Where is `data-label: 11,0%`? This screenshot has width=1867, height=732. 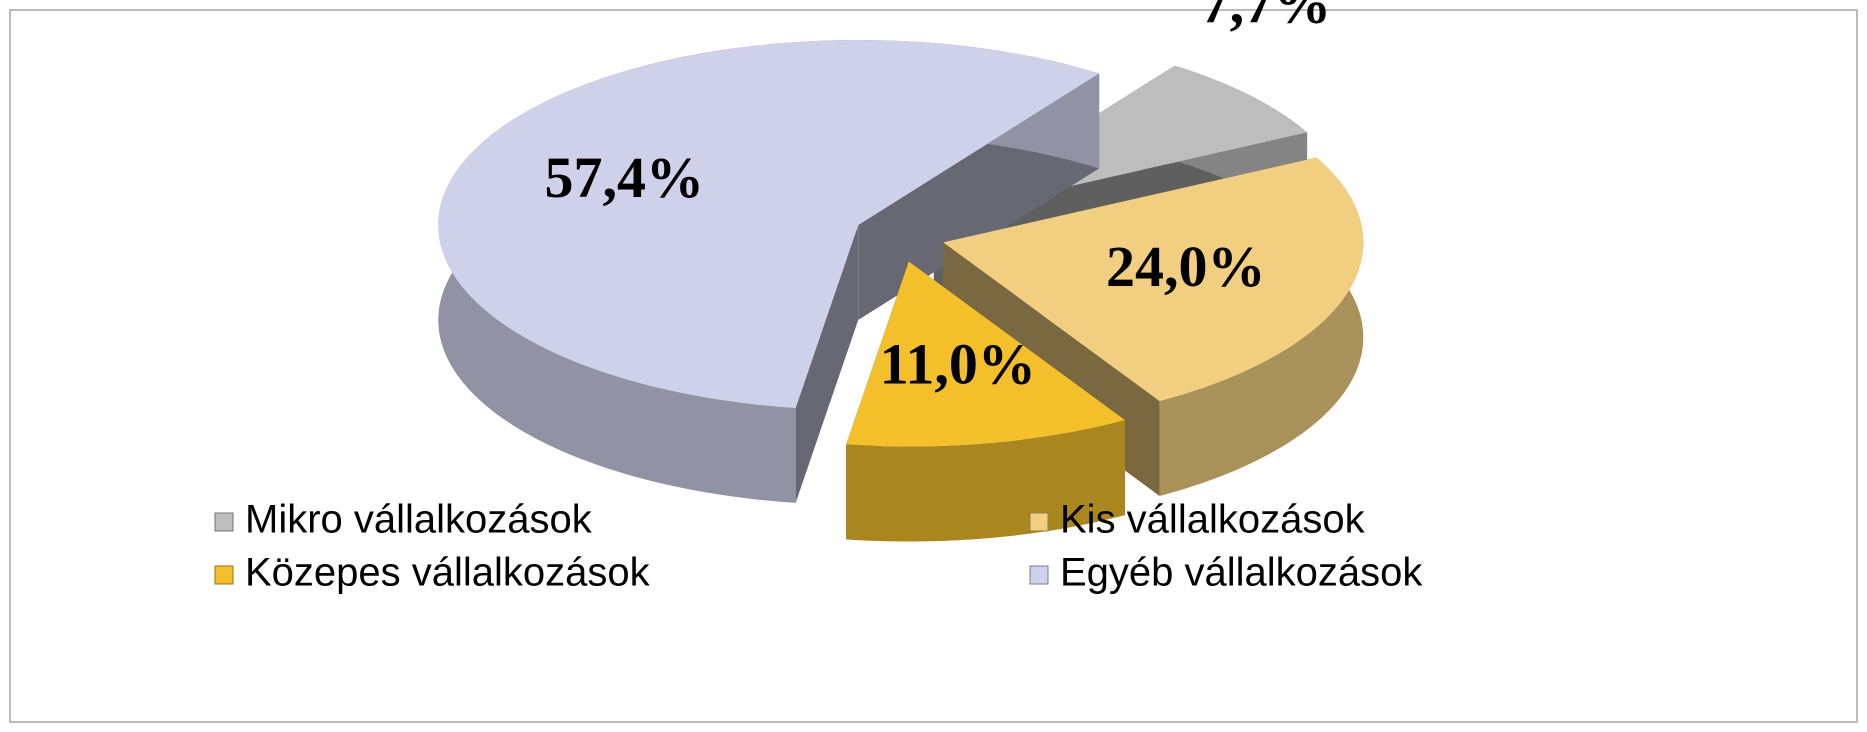
data-label: 11,0% is located at coordinates (958, 364).